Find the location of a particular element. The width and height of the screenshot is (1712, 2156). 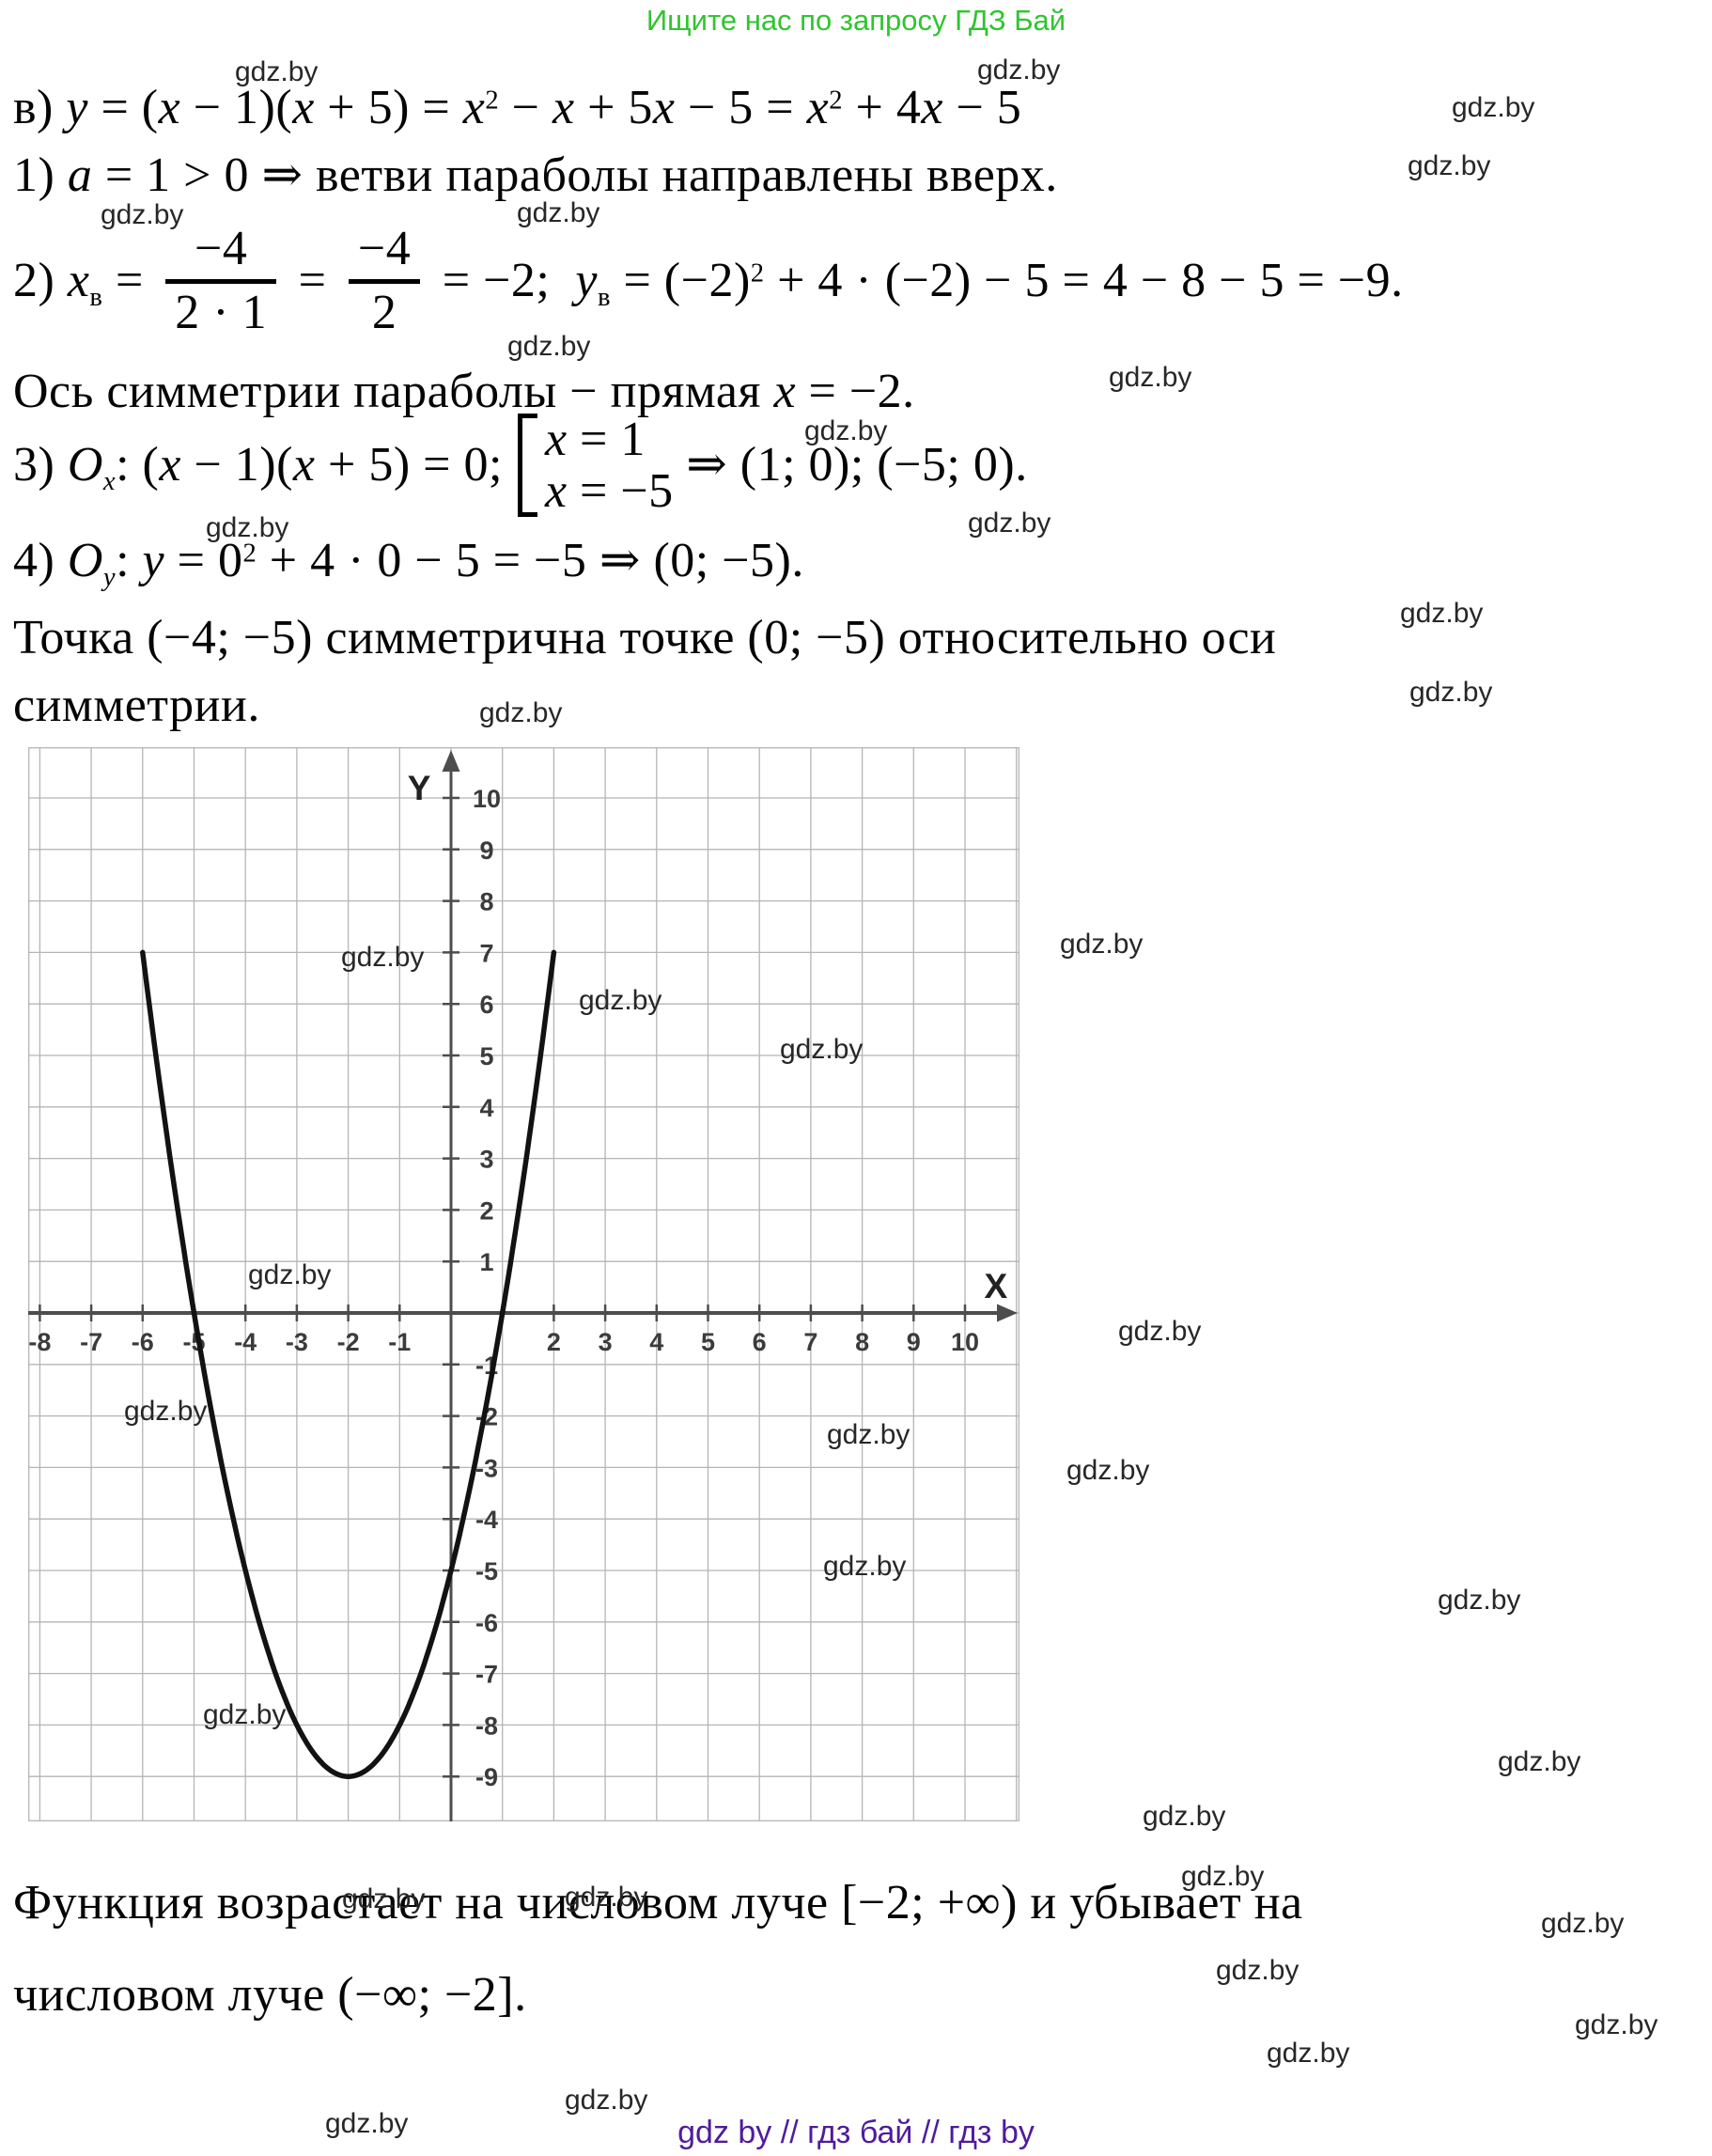

parabola-curve is located at coordinates (348, 1364).